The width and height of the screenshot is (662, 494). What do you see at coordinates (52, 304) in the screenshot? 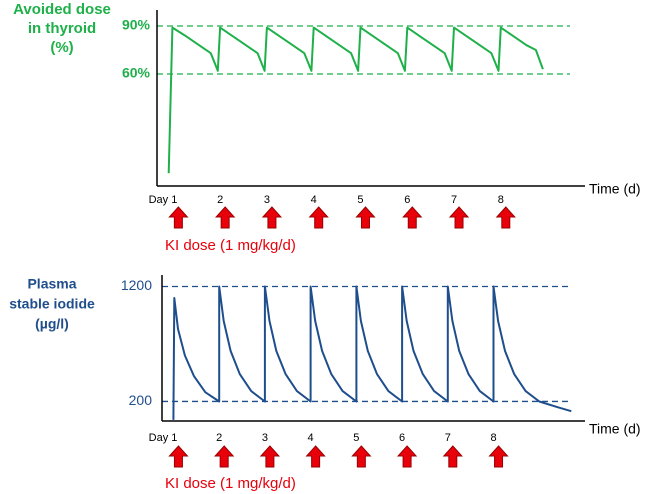
I see `y-axis-label: stable iodide` at bounding box center [52, 304].